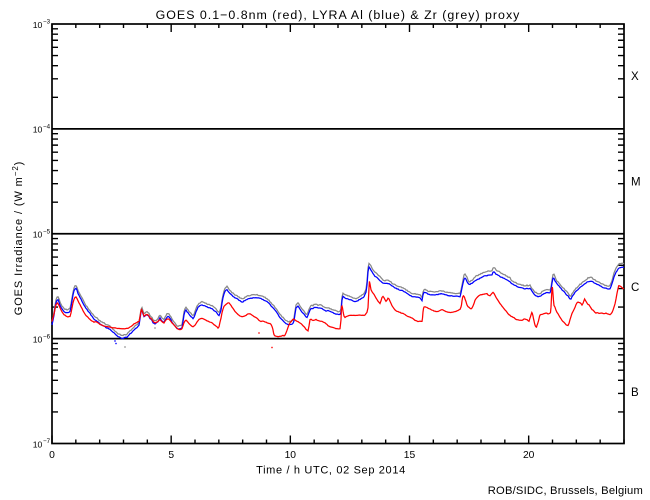 This screenshot has width=650, height=500. Describe the element at coordinates (47, 231) in the screenshot. I see `svg-text: −5` at that location.